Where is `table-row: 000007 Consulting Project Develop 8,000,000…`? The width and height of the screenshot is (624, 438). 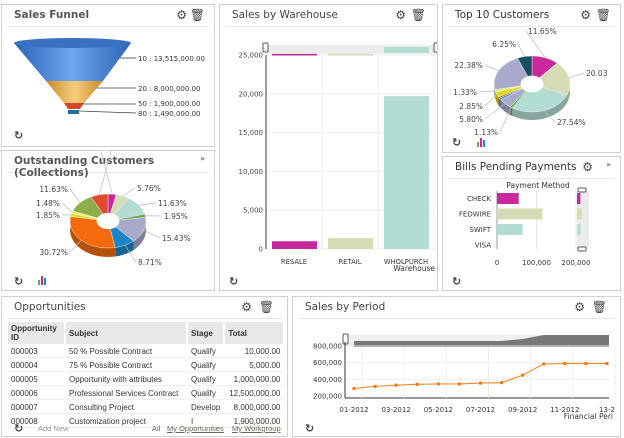 table-row: 000007 Consulting Project Develop 8,000,000… is located at coordinates (146, 407).